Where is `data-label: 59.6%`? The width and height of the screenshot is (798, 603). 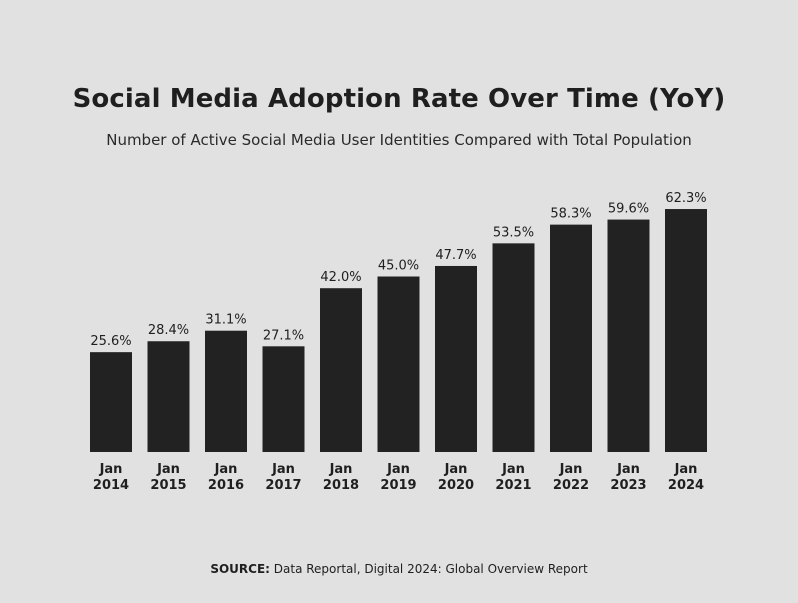 data-label: 59.6% is located at coordinates (628, 209).